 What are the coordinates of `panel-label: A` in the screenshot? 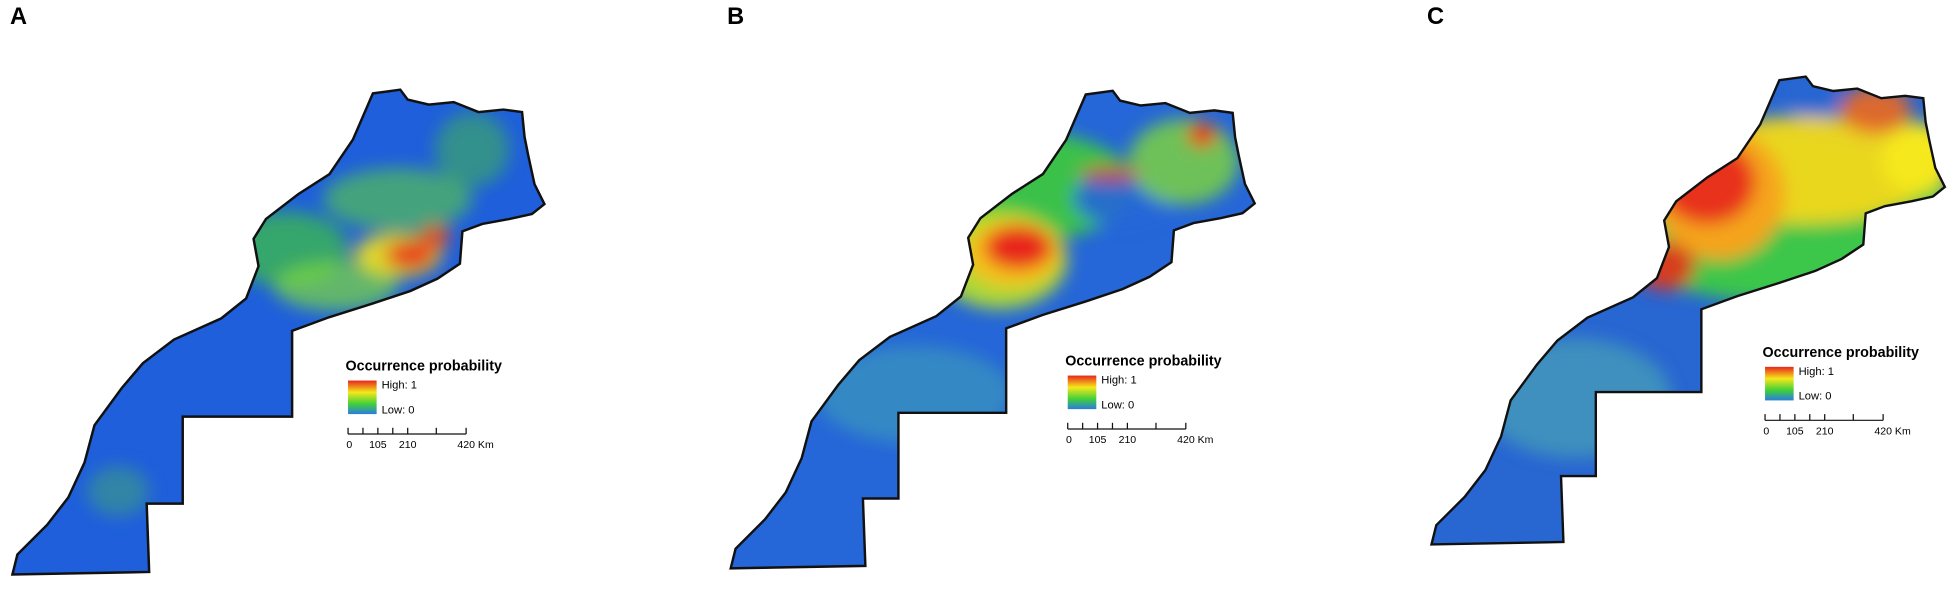 It's located at (18, 17).